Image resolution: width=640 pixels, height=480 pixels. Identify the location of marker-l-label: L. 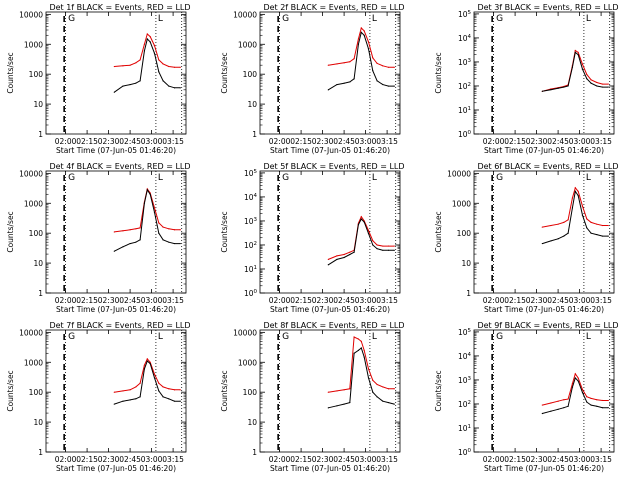
(374, 178).